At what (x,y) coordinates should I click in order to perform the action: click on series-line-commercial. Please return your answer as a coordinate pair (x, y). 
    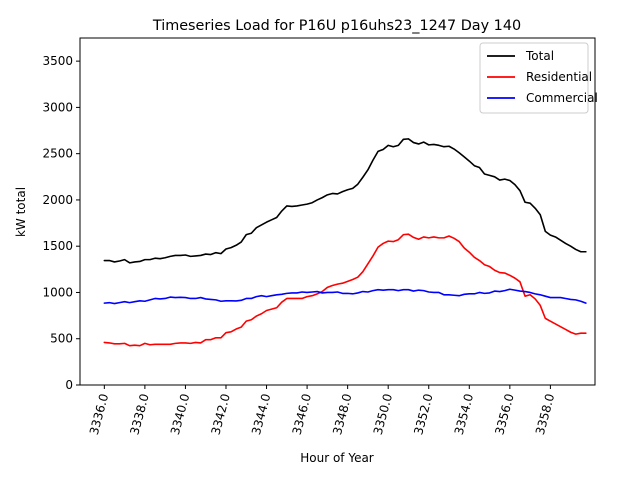
    Looking at the image, I should click on (345, 296).